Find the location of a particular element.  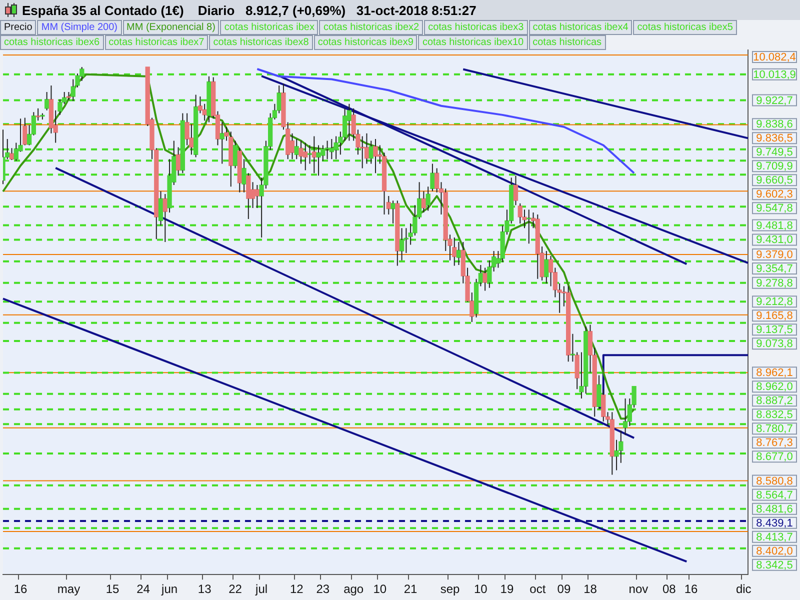

x-tick-label: 19 is located at coordinates (507, 589).